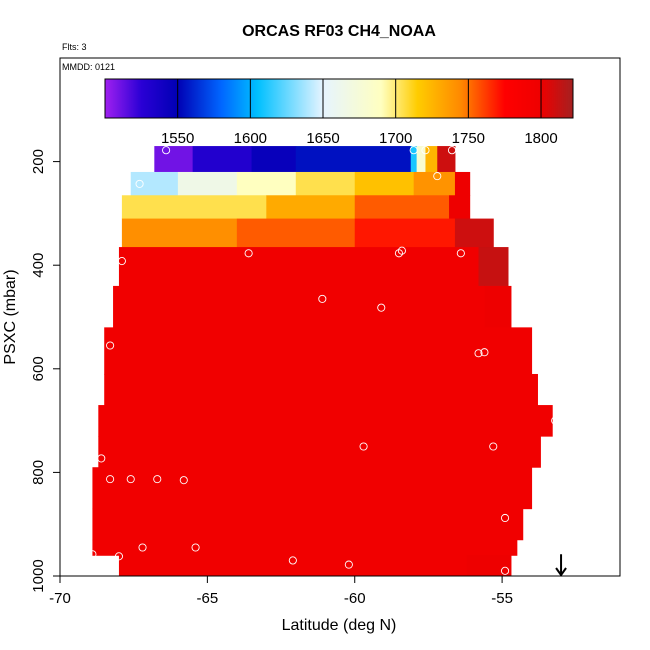 The image size is (650, 650). Describe the element at coordinates (540, 138) in the screenshot. I see `colorbar-tick-label: 1800` at that location.